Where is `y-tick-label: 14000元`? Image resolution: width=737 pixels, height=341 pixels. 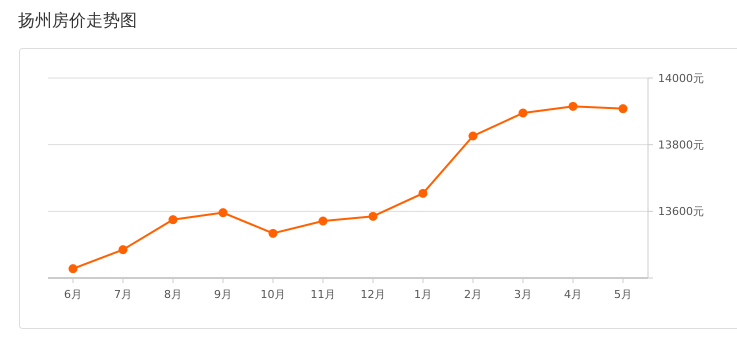
y-tick-label: 14000元 is located at coordinates (681, 78).